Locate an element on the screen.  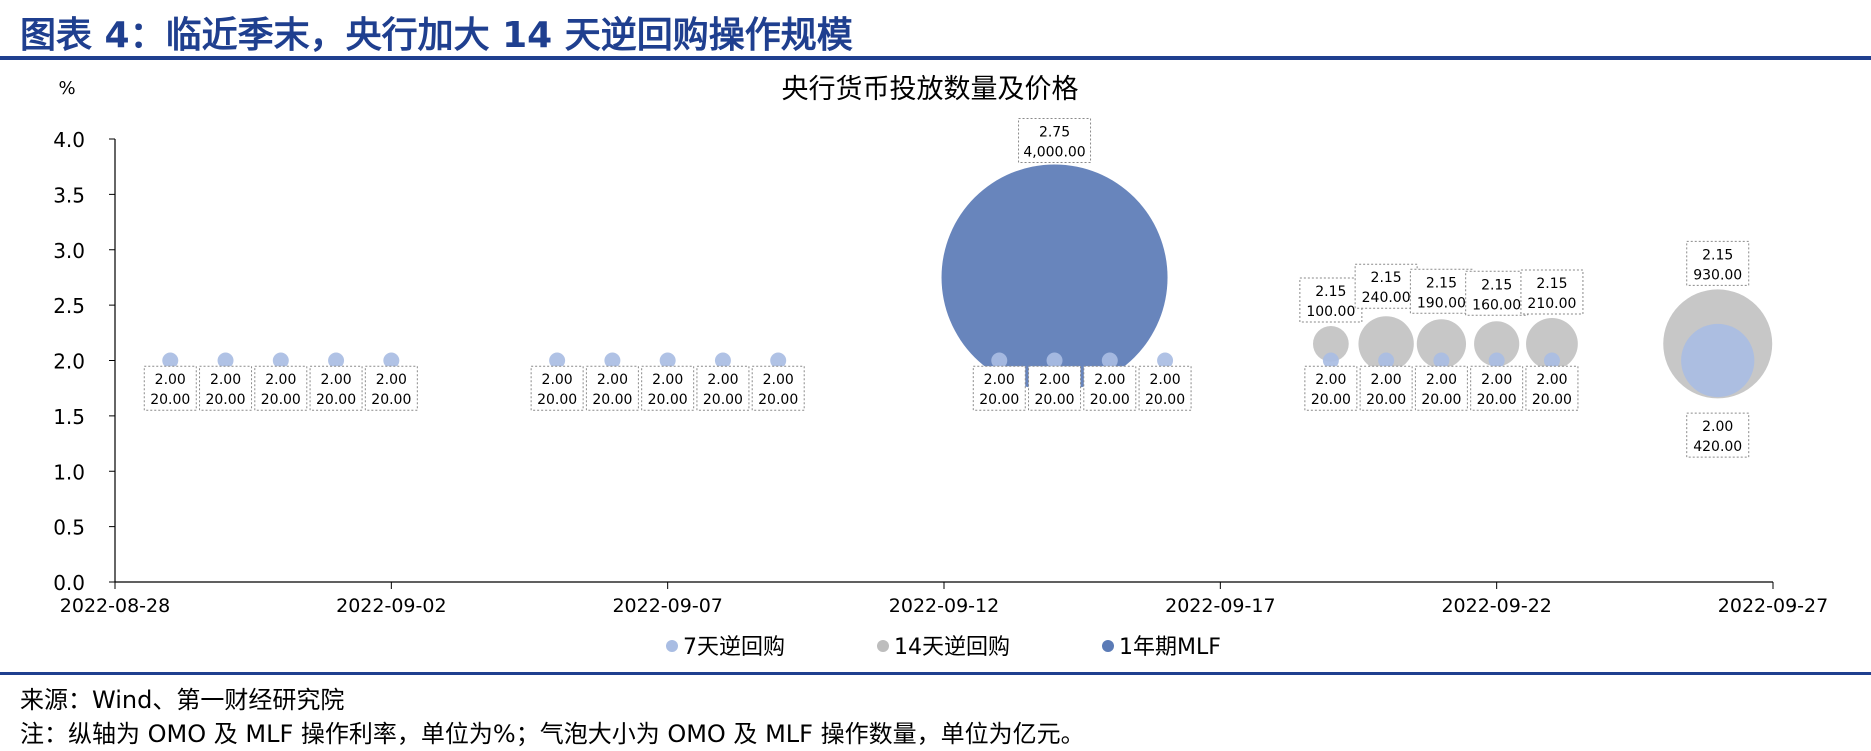
data-label: 4,000.00 is located at coordinates (1054, 152).